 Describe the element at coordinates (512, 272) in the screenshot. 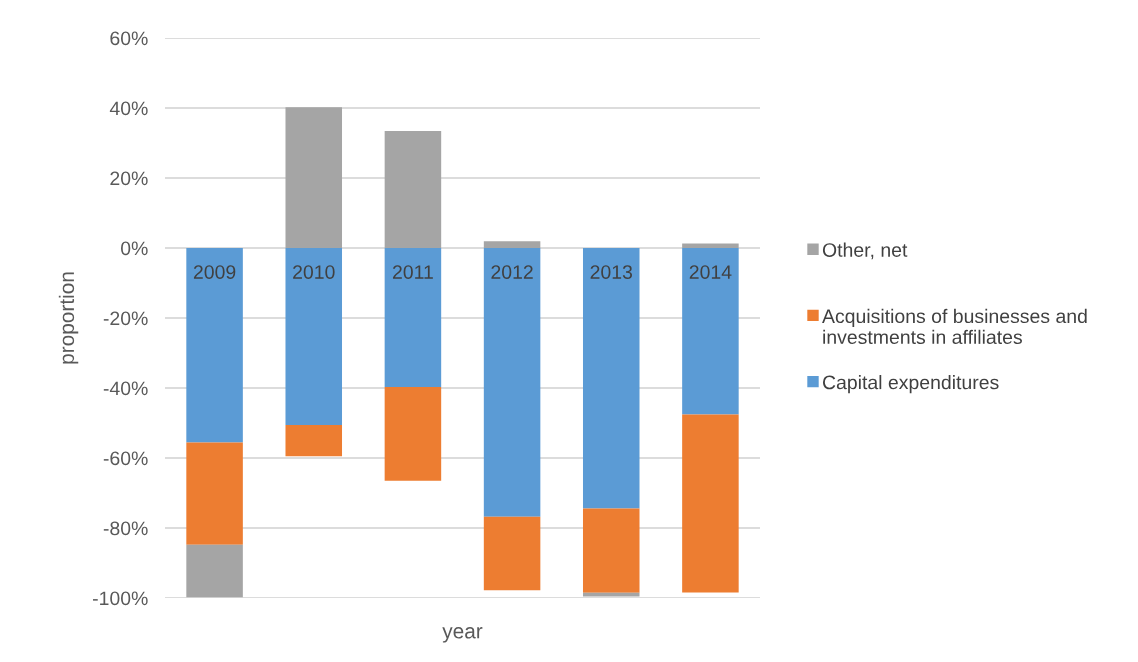

I see `x-tick-label: 2012` at that location.